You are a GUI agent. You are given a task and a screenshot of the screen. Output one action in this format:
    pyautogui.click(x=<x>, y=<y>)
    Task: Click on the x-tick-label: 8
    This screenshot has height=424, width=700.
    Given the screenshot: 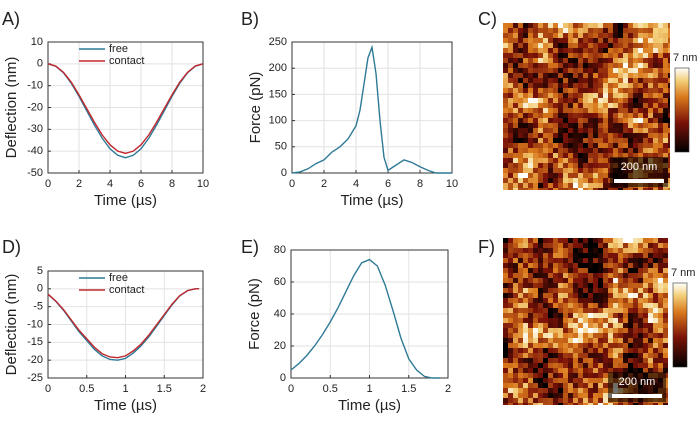 What is the action you would take?
    pyautogui.click(x=172, y=184)
    